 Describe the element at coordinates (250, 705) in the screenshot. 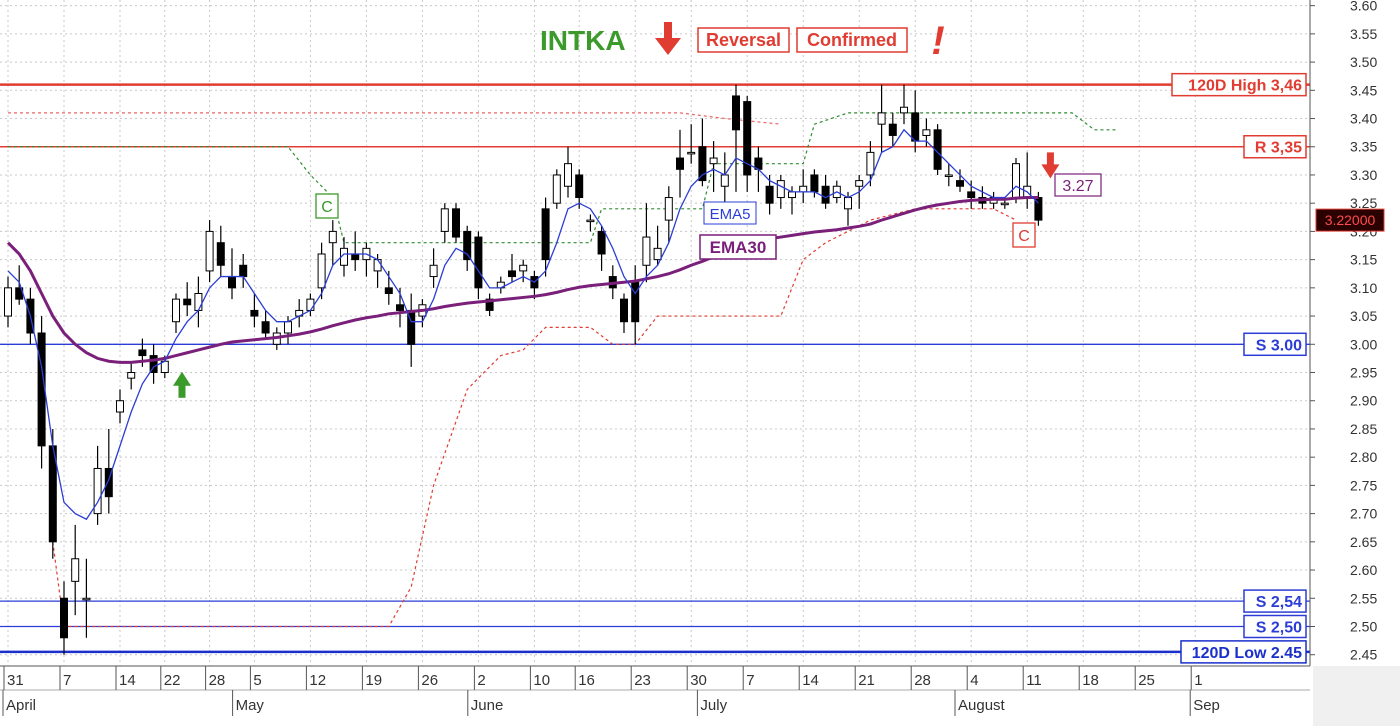

I see `month-label: May` at that location.